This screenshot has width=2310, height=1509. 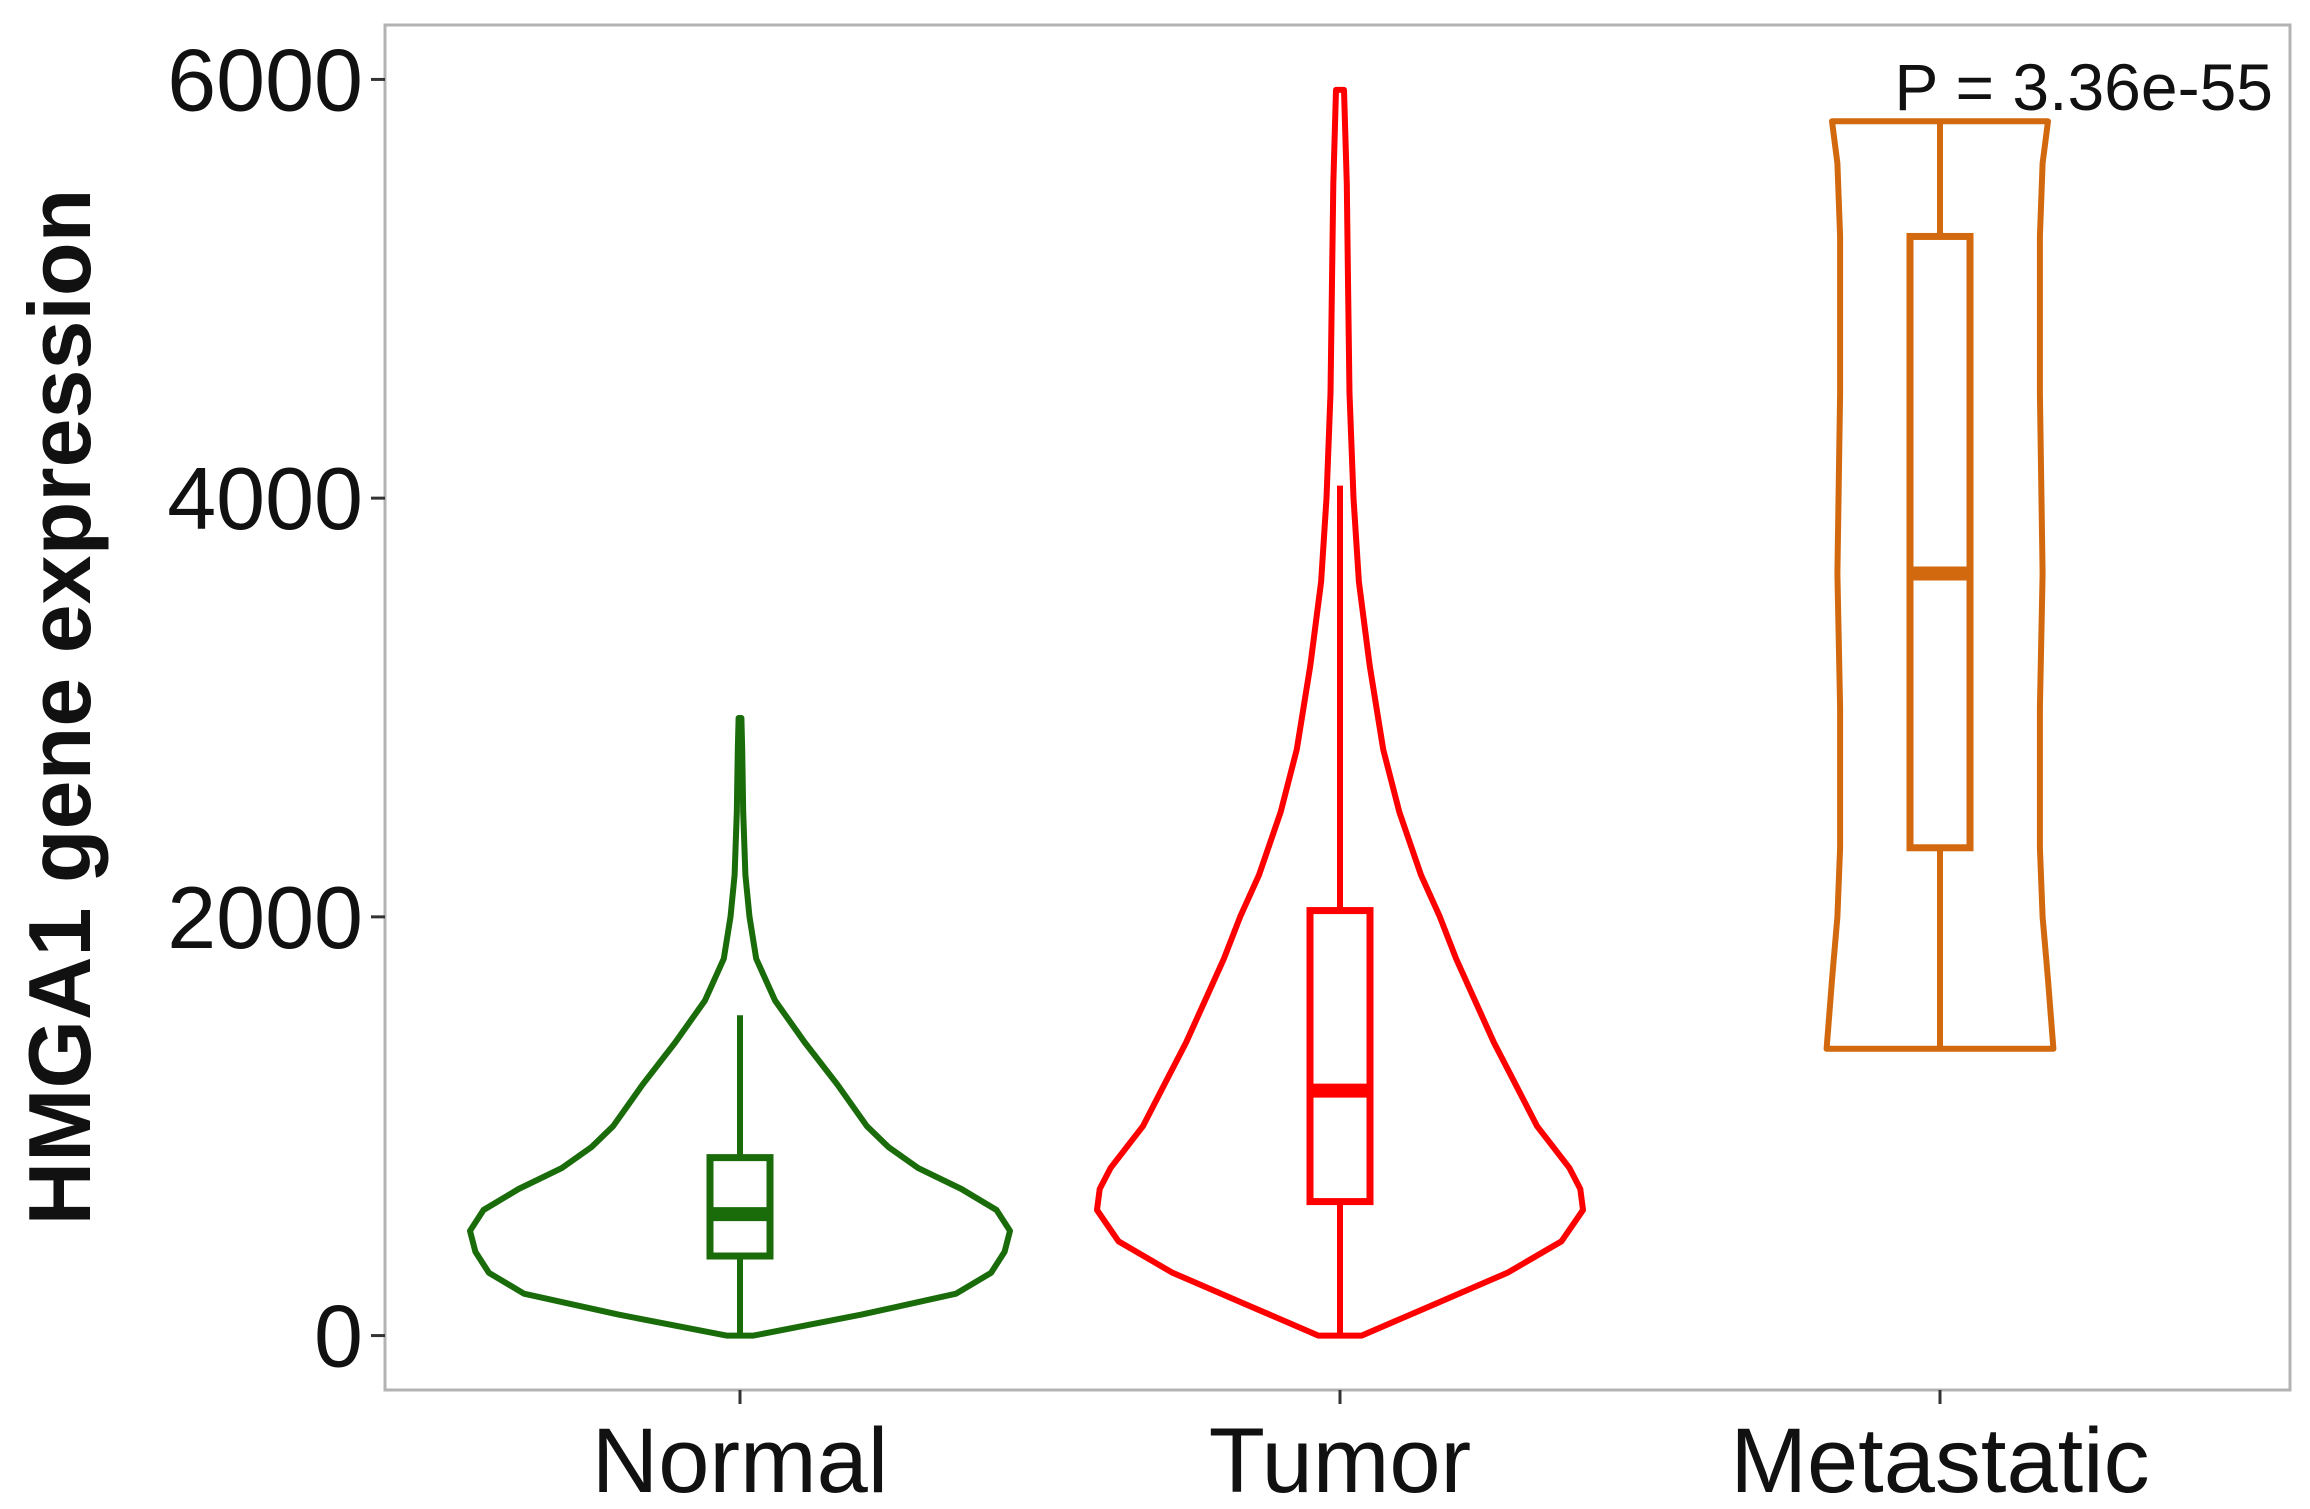 I want to click on y-tick-label: 2000, so click(x=265, y=917).